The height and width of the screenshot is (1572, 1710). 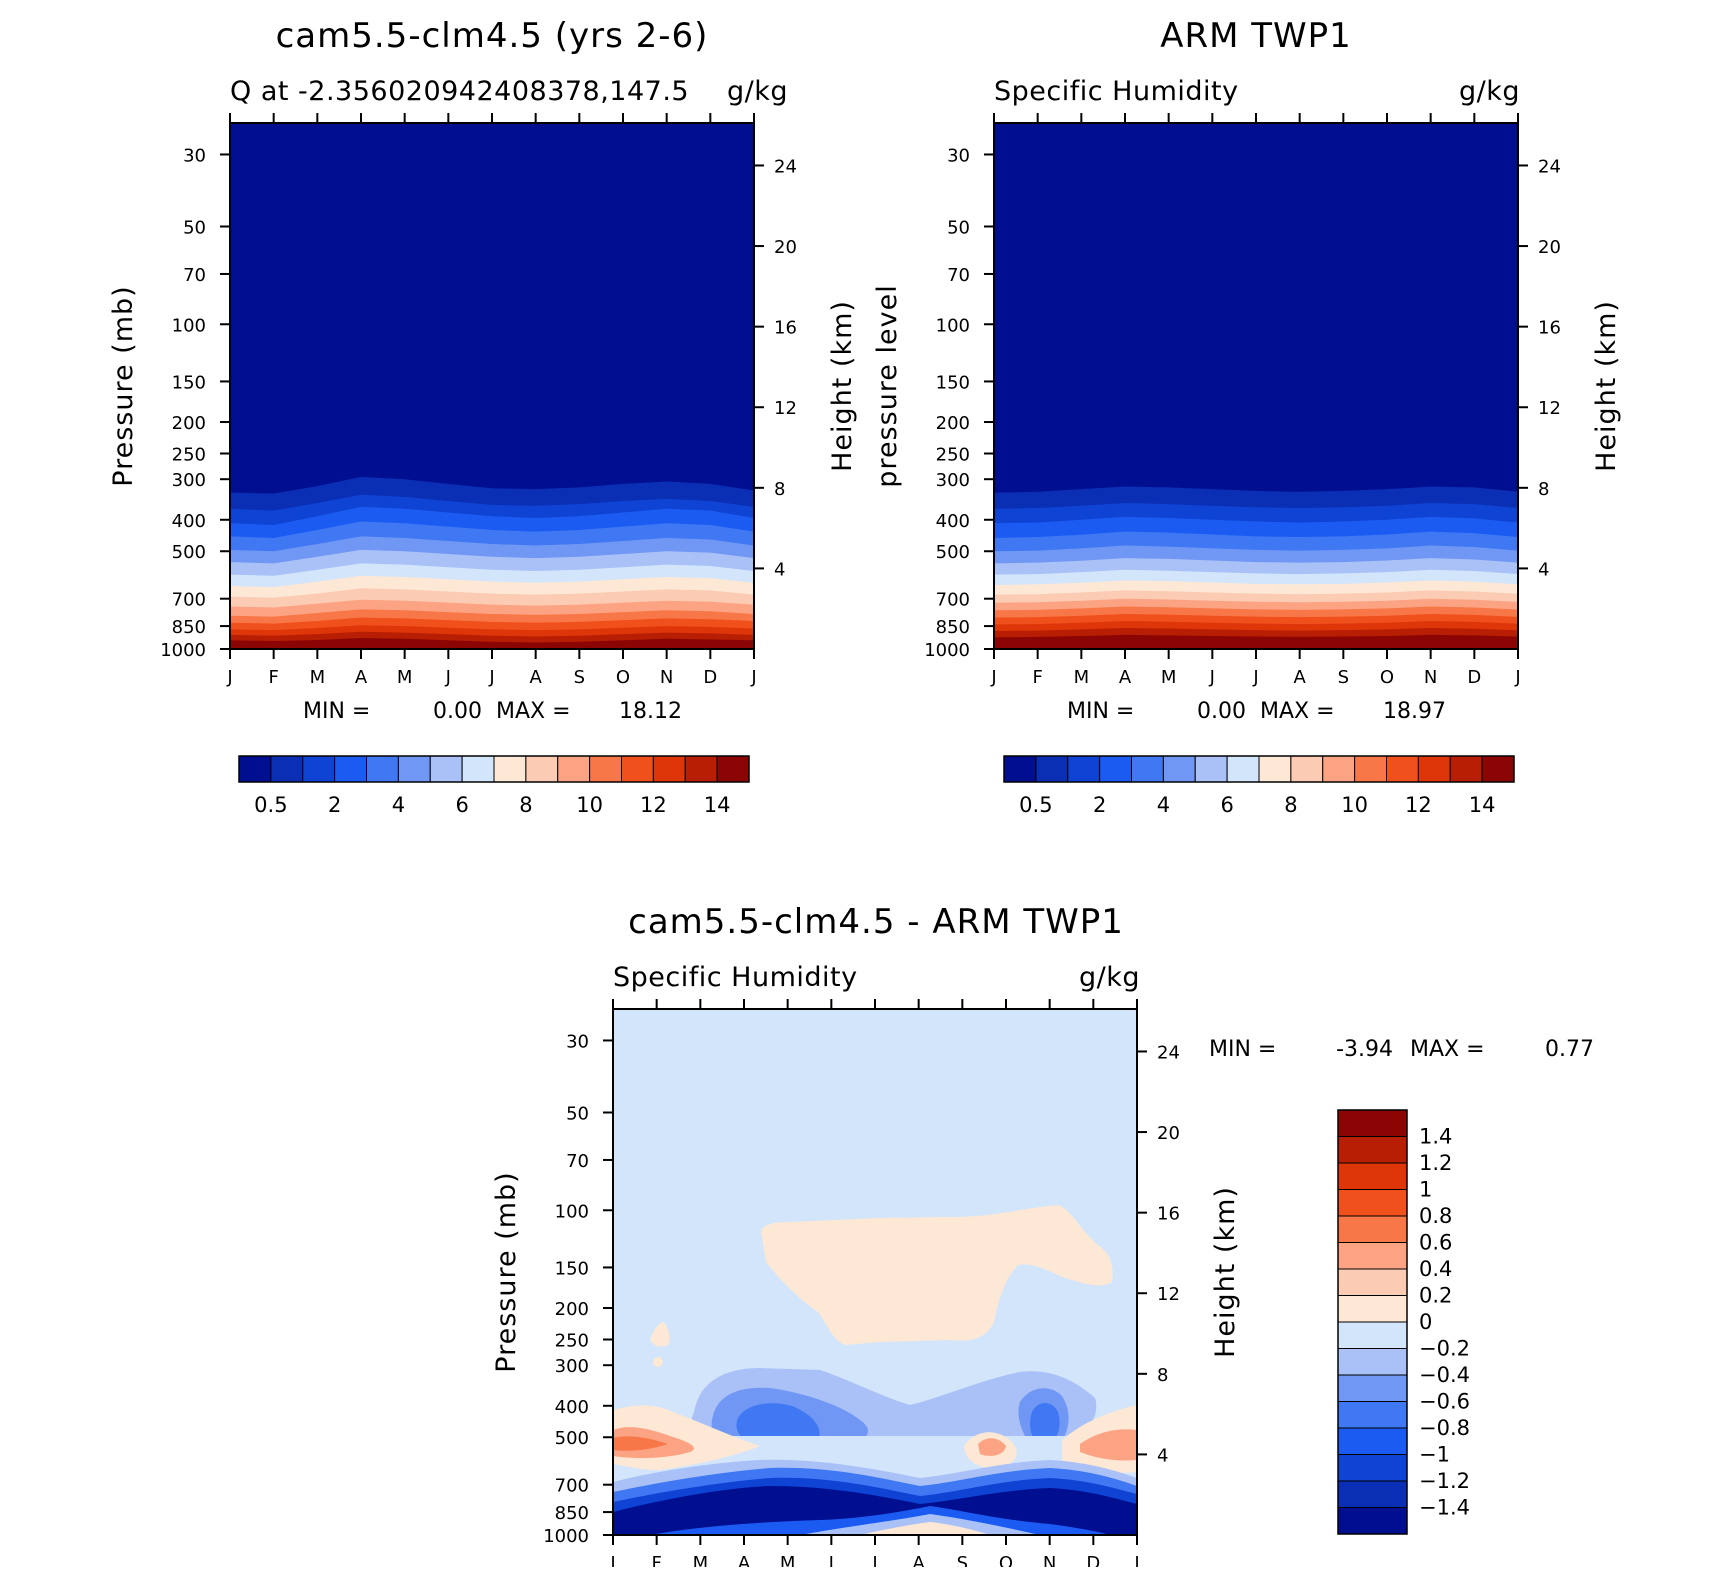 I want to click on panel-obs-xtick-label-8: S, so click(x=1343, y=677).